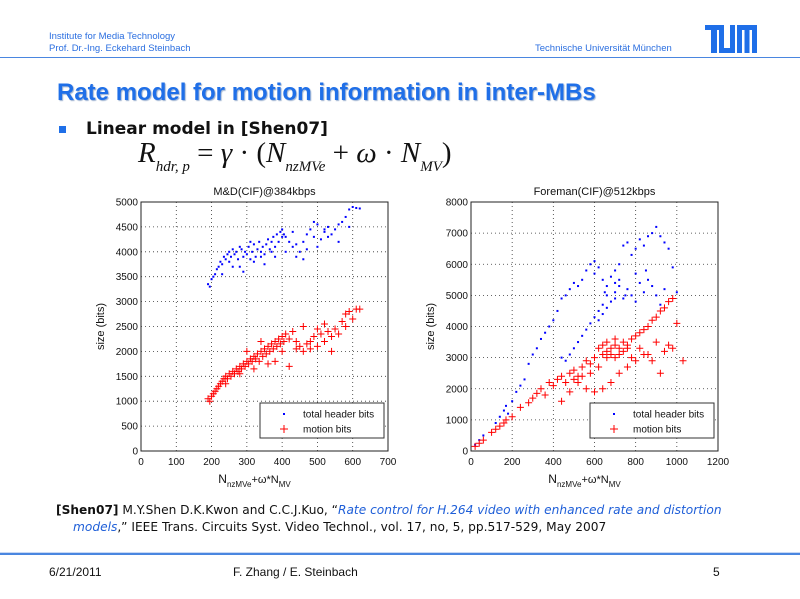  Describe the element at coordinates (305, 167) in the screenshot. I see `formula-n1-sub: nzMVe` at that location.